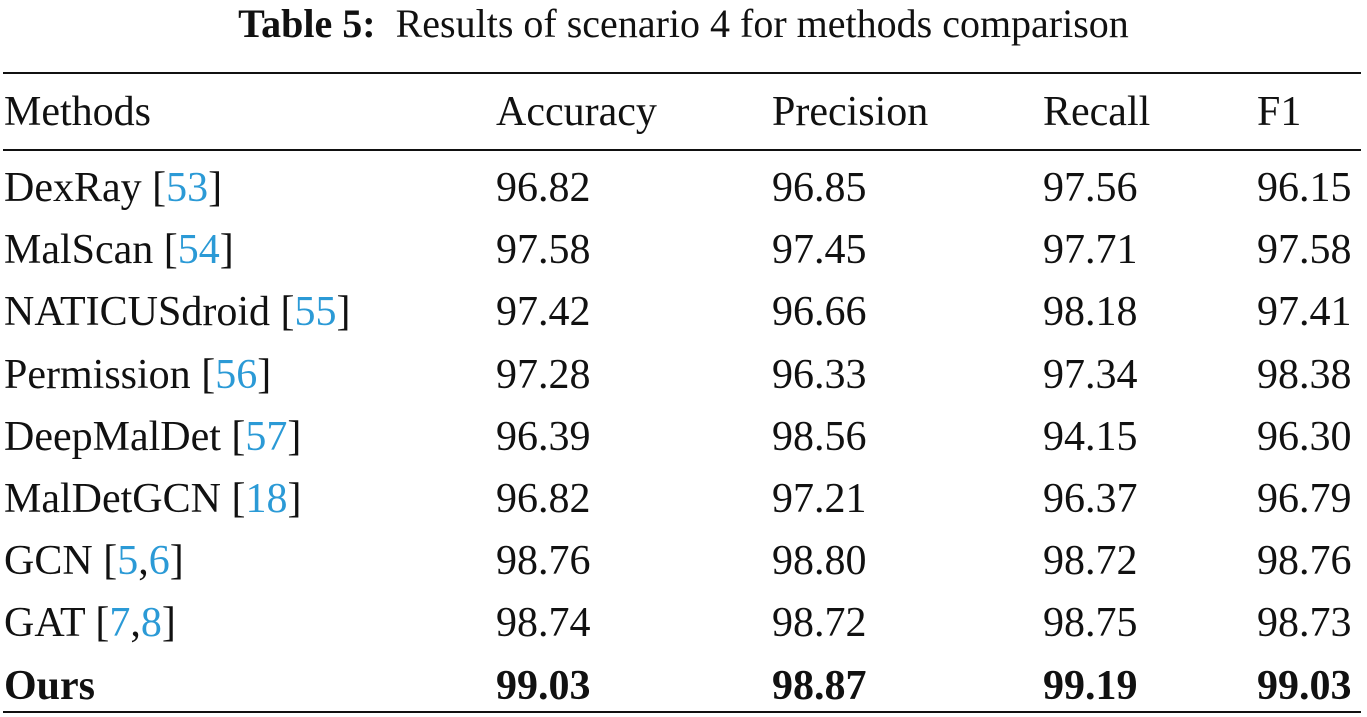  What do you see at coordinates (819, 436) in the screenshot?
I see `precision-cell: 98.56` at bounding box center [819, 436].